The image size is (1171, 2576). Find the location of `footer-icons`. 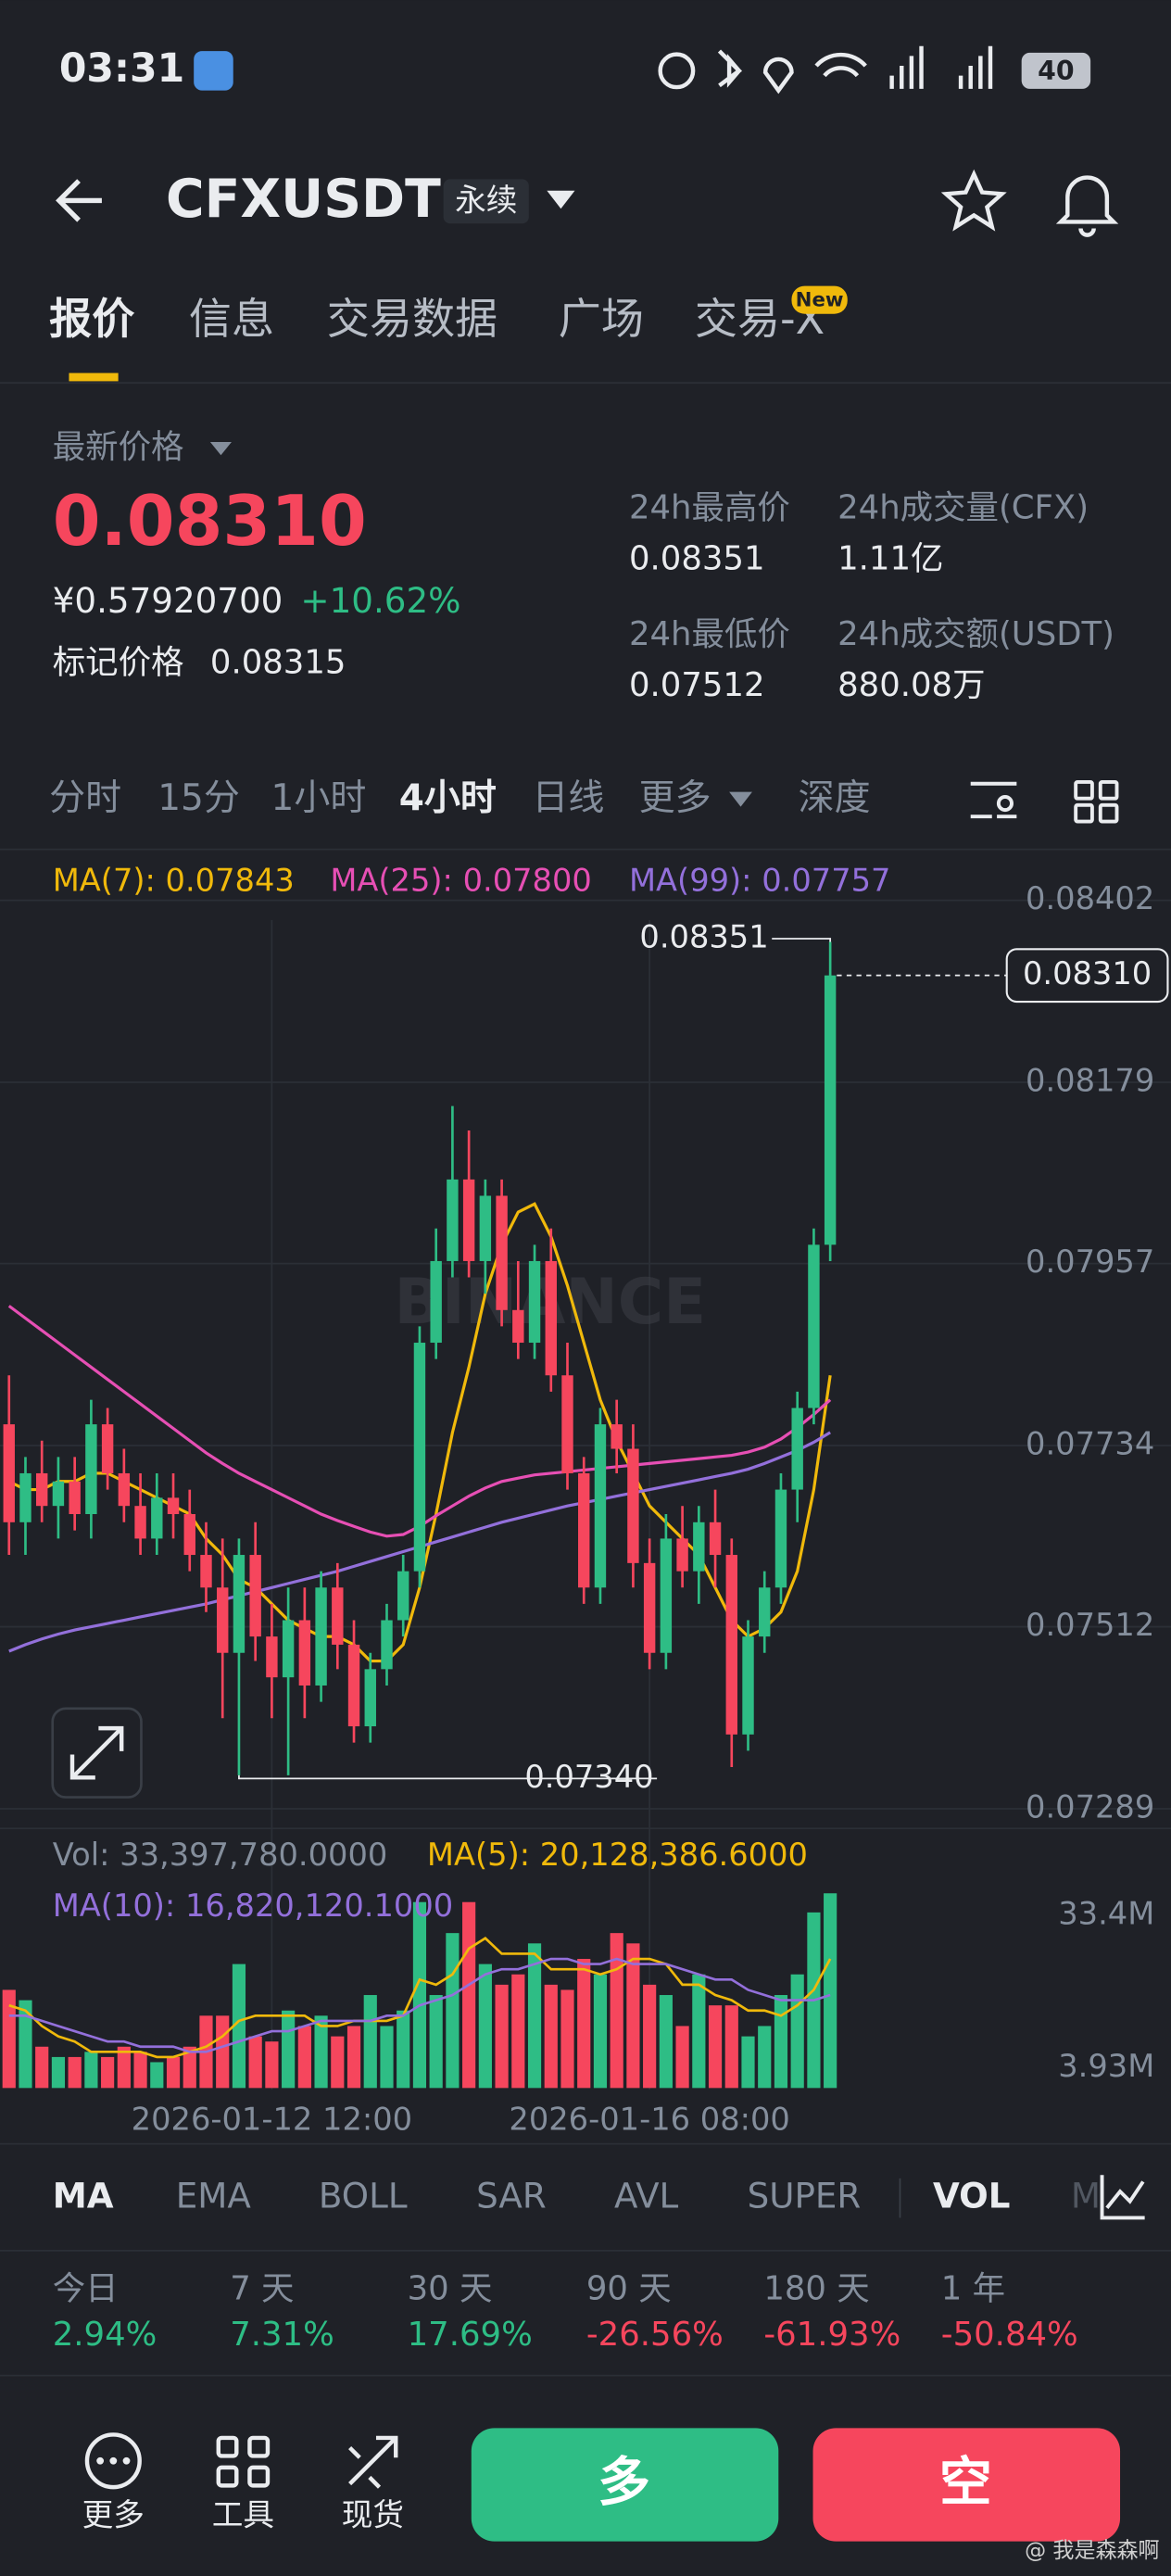

footer-icons is located at coordinates (241, 2461).